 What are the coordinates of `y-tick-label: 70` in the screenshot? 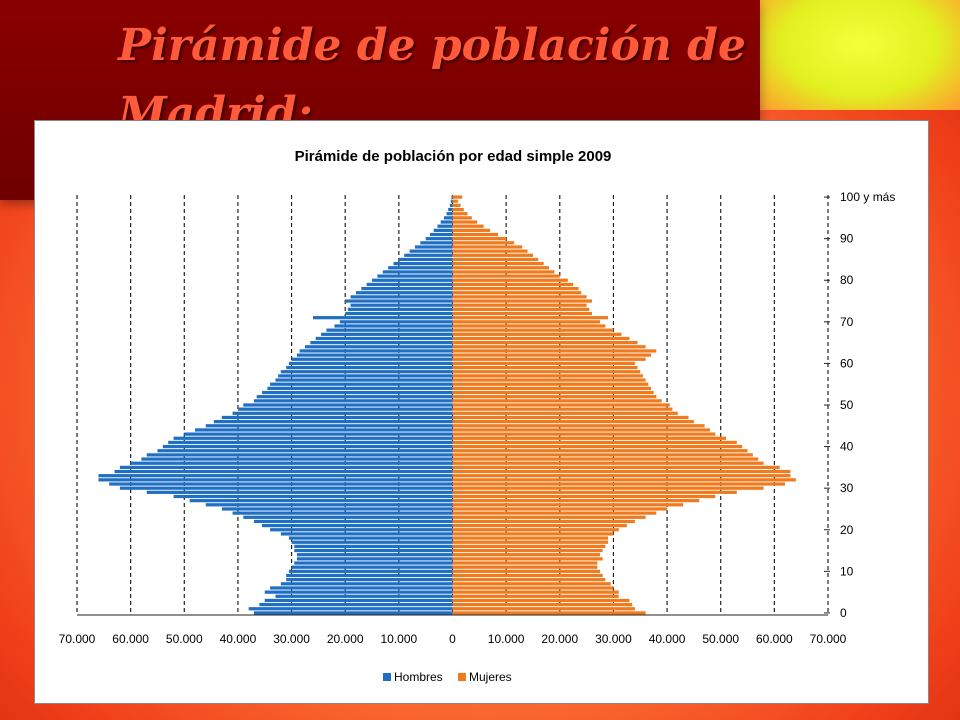 It's located at (847, 322).